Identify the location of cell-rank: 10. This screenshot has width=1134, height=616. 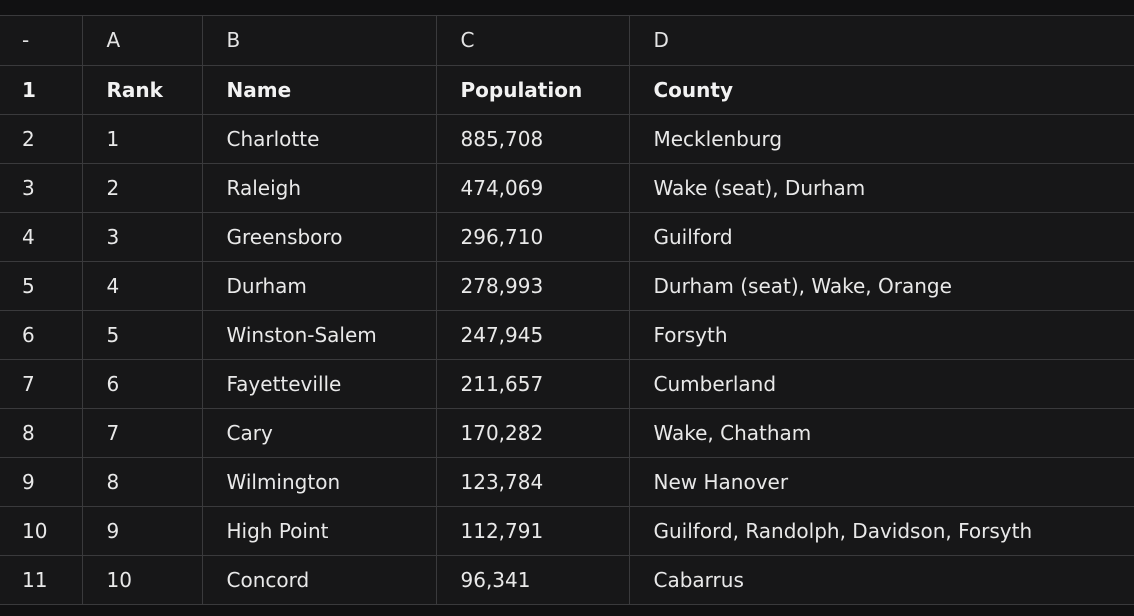
(142, 579).